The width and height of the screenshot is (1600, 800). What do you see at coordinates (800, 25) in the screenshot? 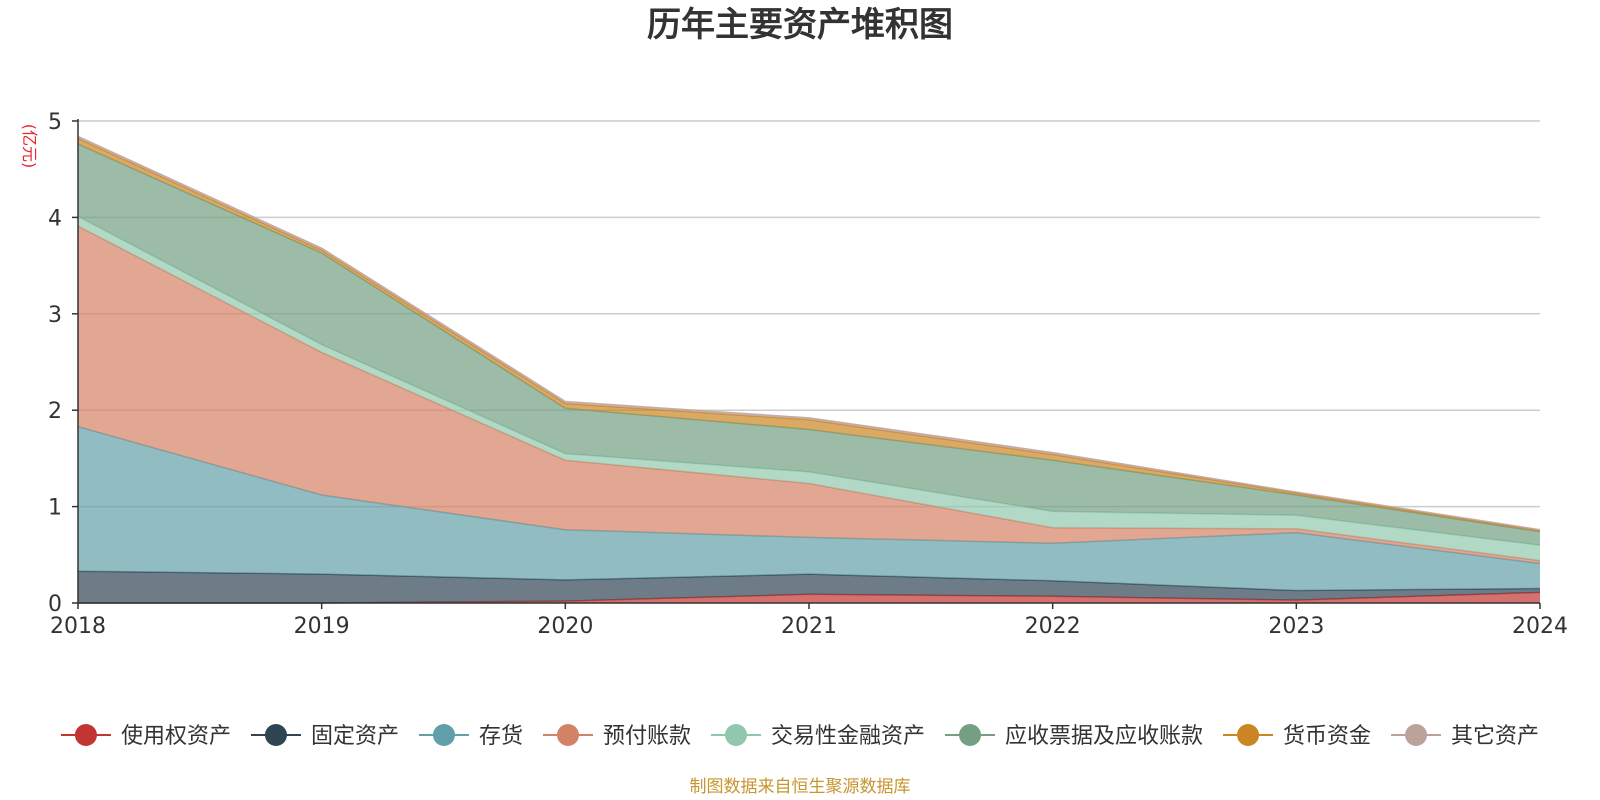
I see `chart-title: 历年主要资产堆积图` at bounding box center [800, 25].